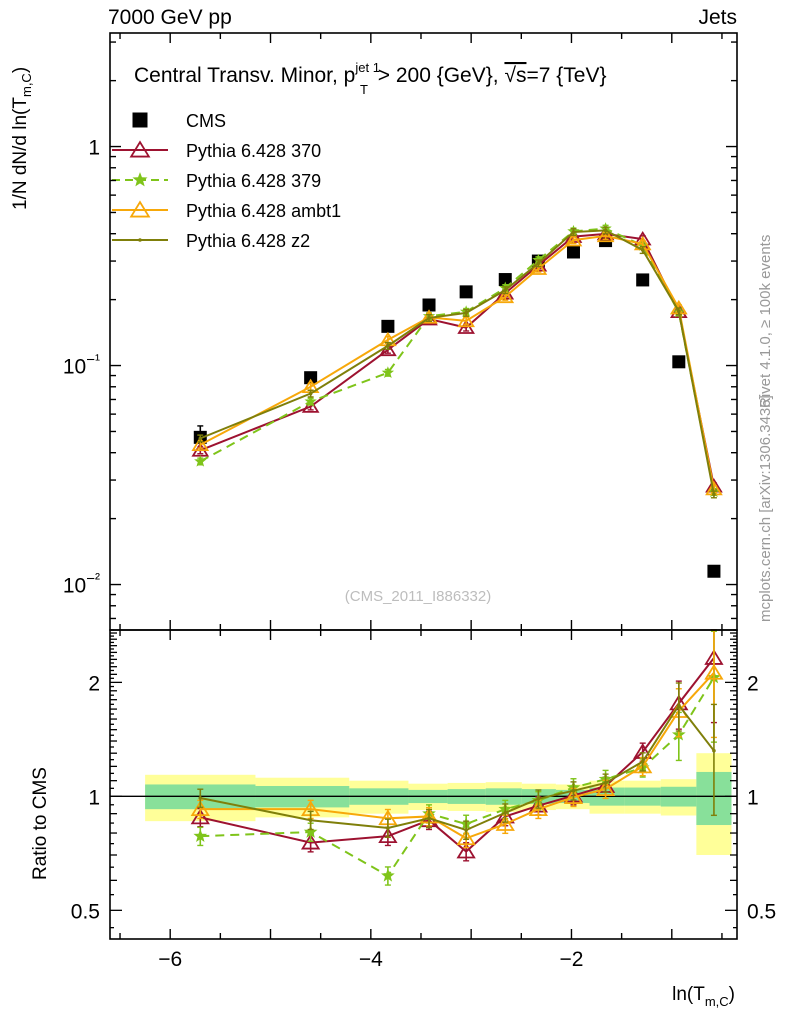 The image size is (786, 1024). Describe the element at coordinates (94, 683) in the screenshot. I see `ratio-y-tick-label: 2` at that location.